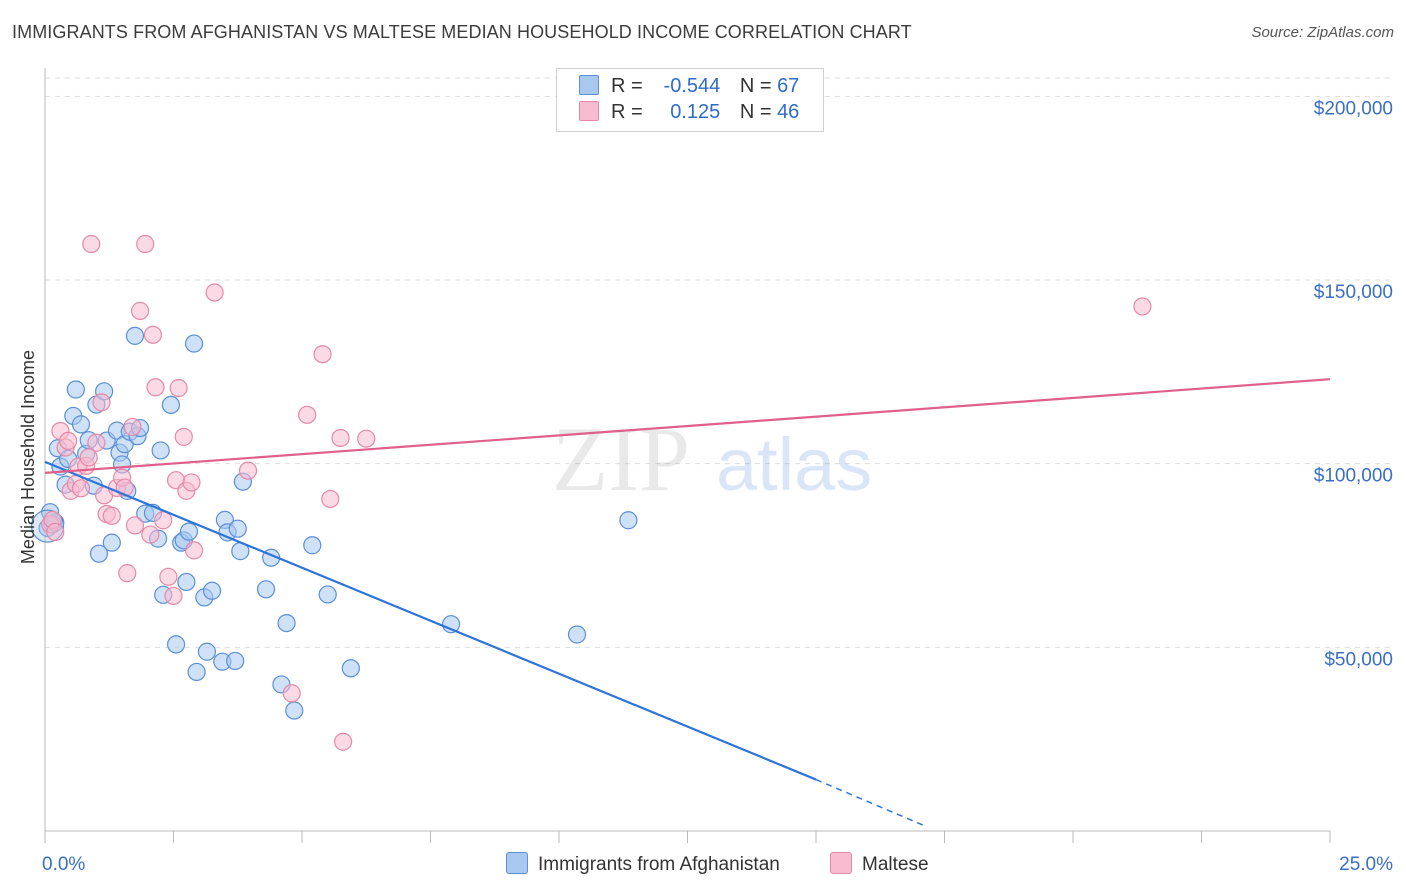  What do you see at coordinates (659, 864) in the screenshot?
I see `bottom-legend-label-afghanistan: Immigrants from Afghanistan` at bounding box center [659, 864].